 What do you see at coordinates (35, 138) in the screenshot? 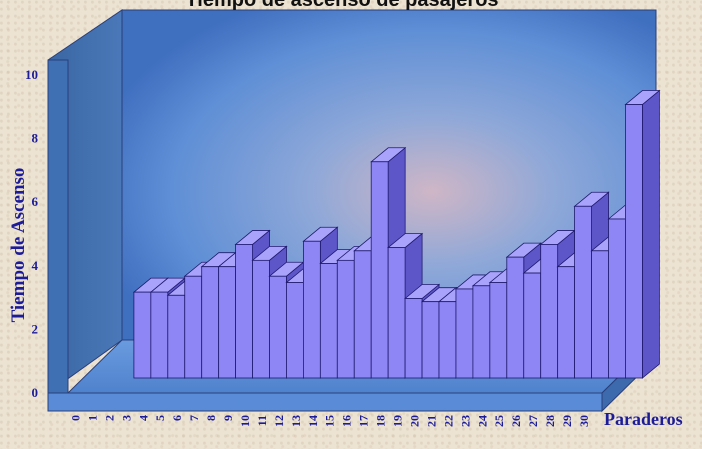
I see `y-tick-label: 8` at bounding box center [35, 138].